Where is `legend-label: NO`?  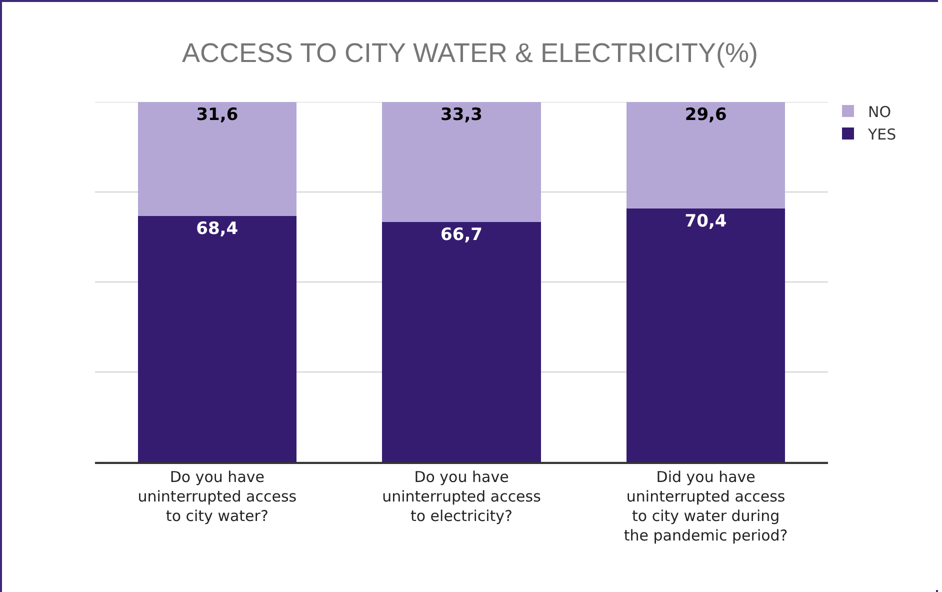
legend-label: NO is located at coordinates (880, 111).